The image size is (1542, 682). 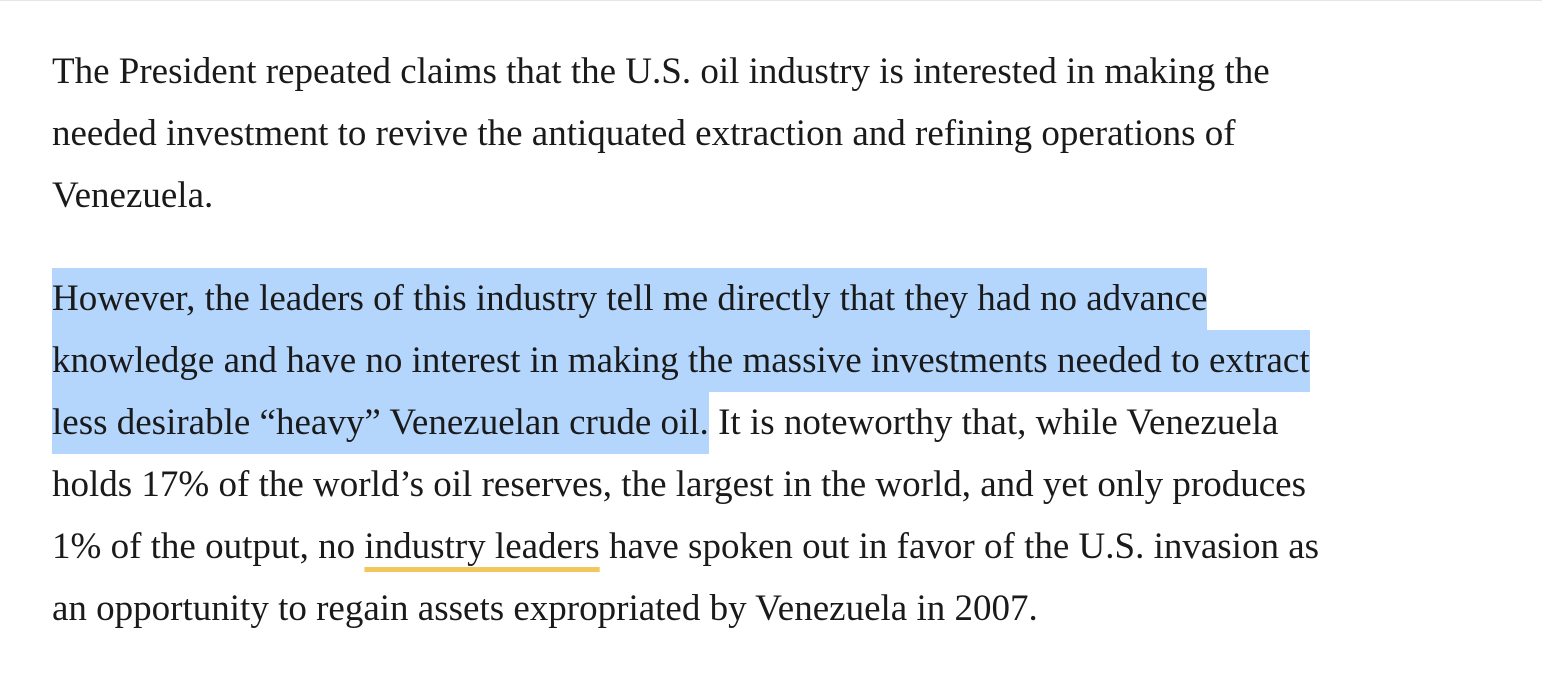 What do you see at coordinates (482, 546) in the screenshot?
I see `link: industry leaders` at bounding box center [482, 546].